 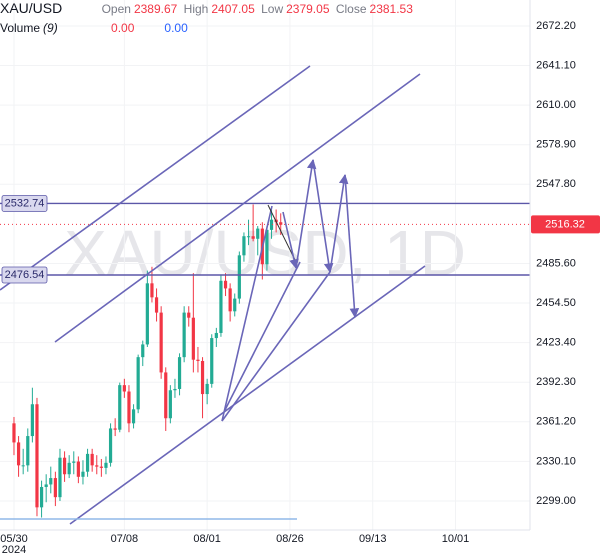 I want to click on label: Volume, so click(x=20, y=28).